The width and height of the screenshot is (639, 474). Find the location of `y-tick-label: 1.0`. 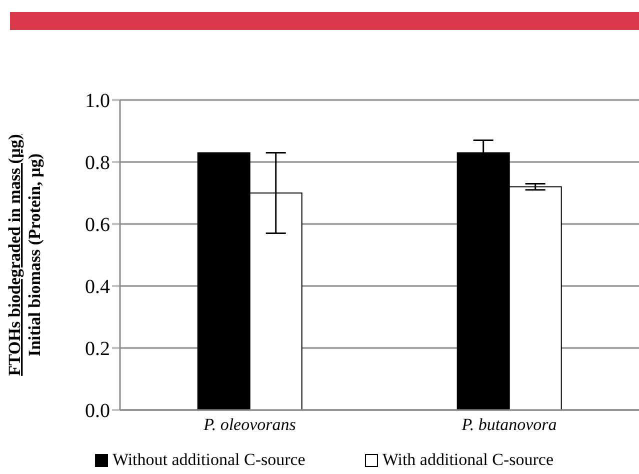

y-tick-label: 1.0 is located at coordinates (97, 101).